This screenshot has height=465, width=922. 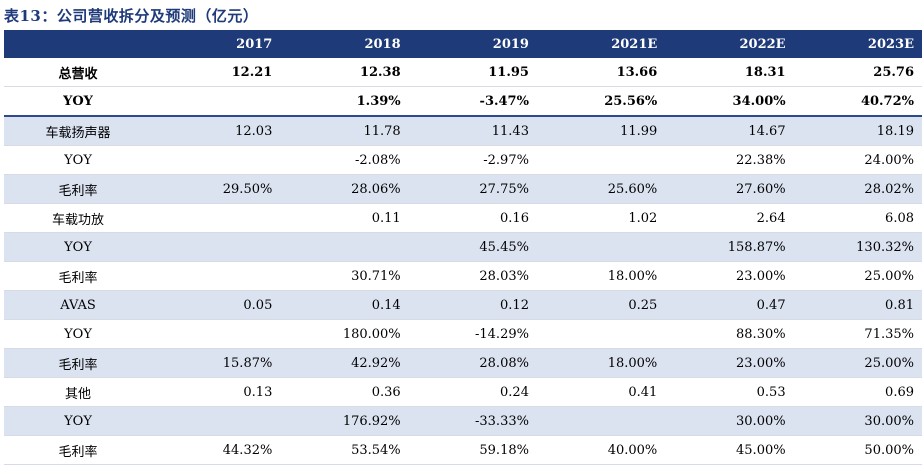 What do you see at coordinates (857, 44) in the screenshot?
I see `header-cell-2023e: 2023E` at bounding box center [857, 44].